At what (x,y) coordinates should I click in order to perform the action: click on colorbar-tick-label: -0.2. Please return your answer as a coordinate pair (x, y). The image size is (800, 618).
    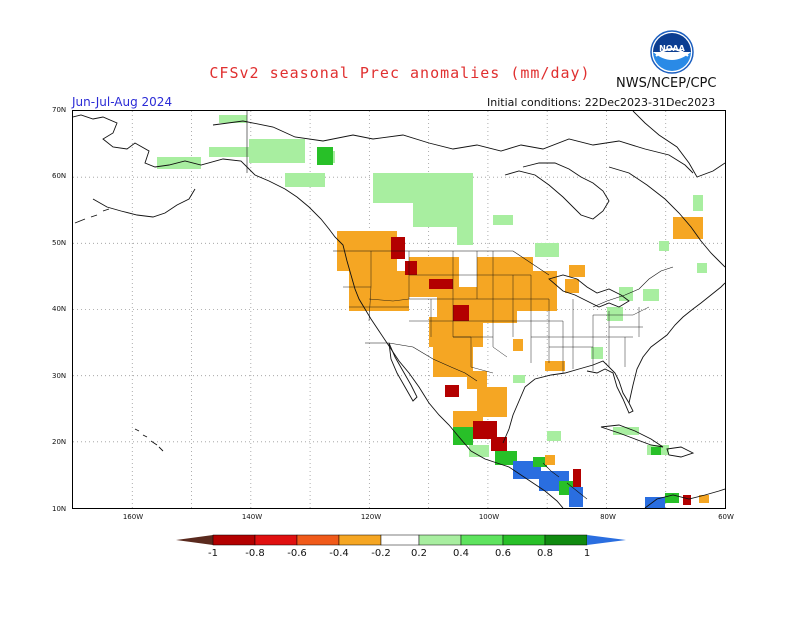
    Looking at the image, I should click on (381, 553).